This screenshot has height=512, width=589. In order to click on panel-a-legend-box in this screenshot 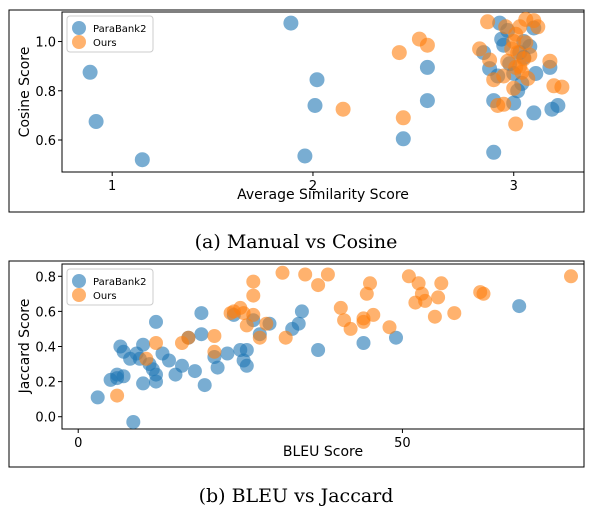, I will do `click(110, 34)`.